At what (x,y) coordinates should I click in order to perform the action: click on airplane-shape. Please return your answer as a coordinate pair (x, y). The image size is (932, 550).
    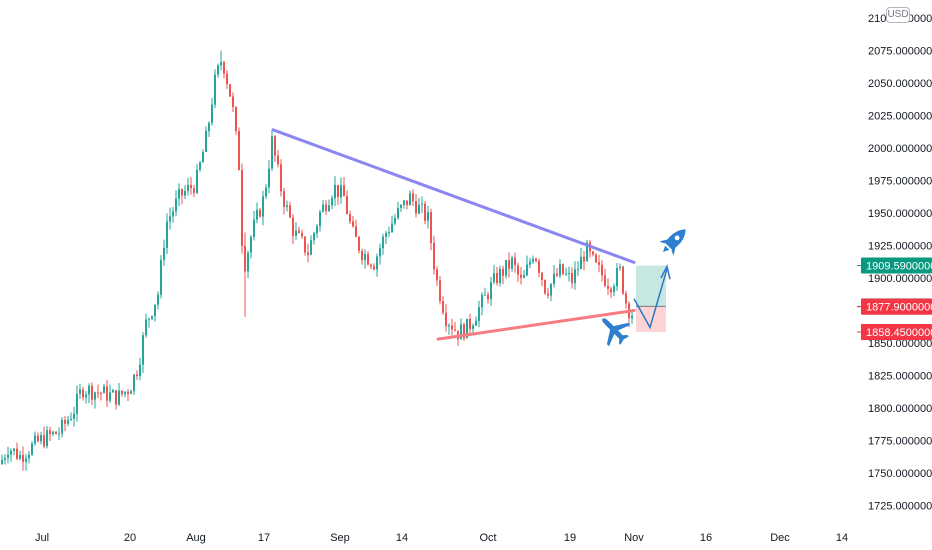
    Looking at the image, I should click on (616, 332).